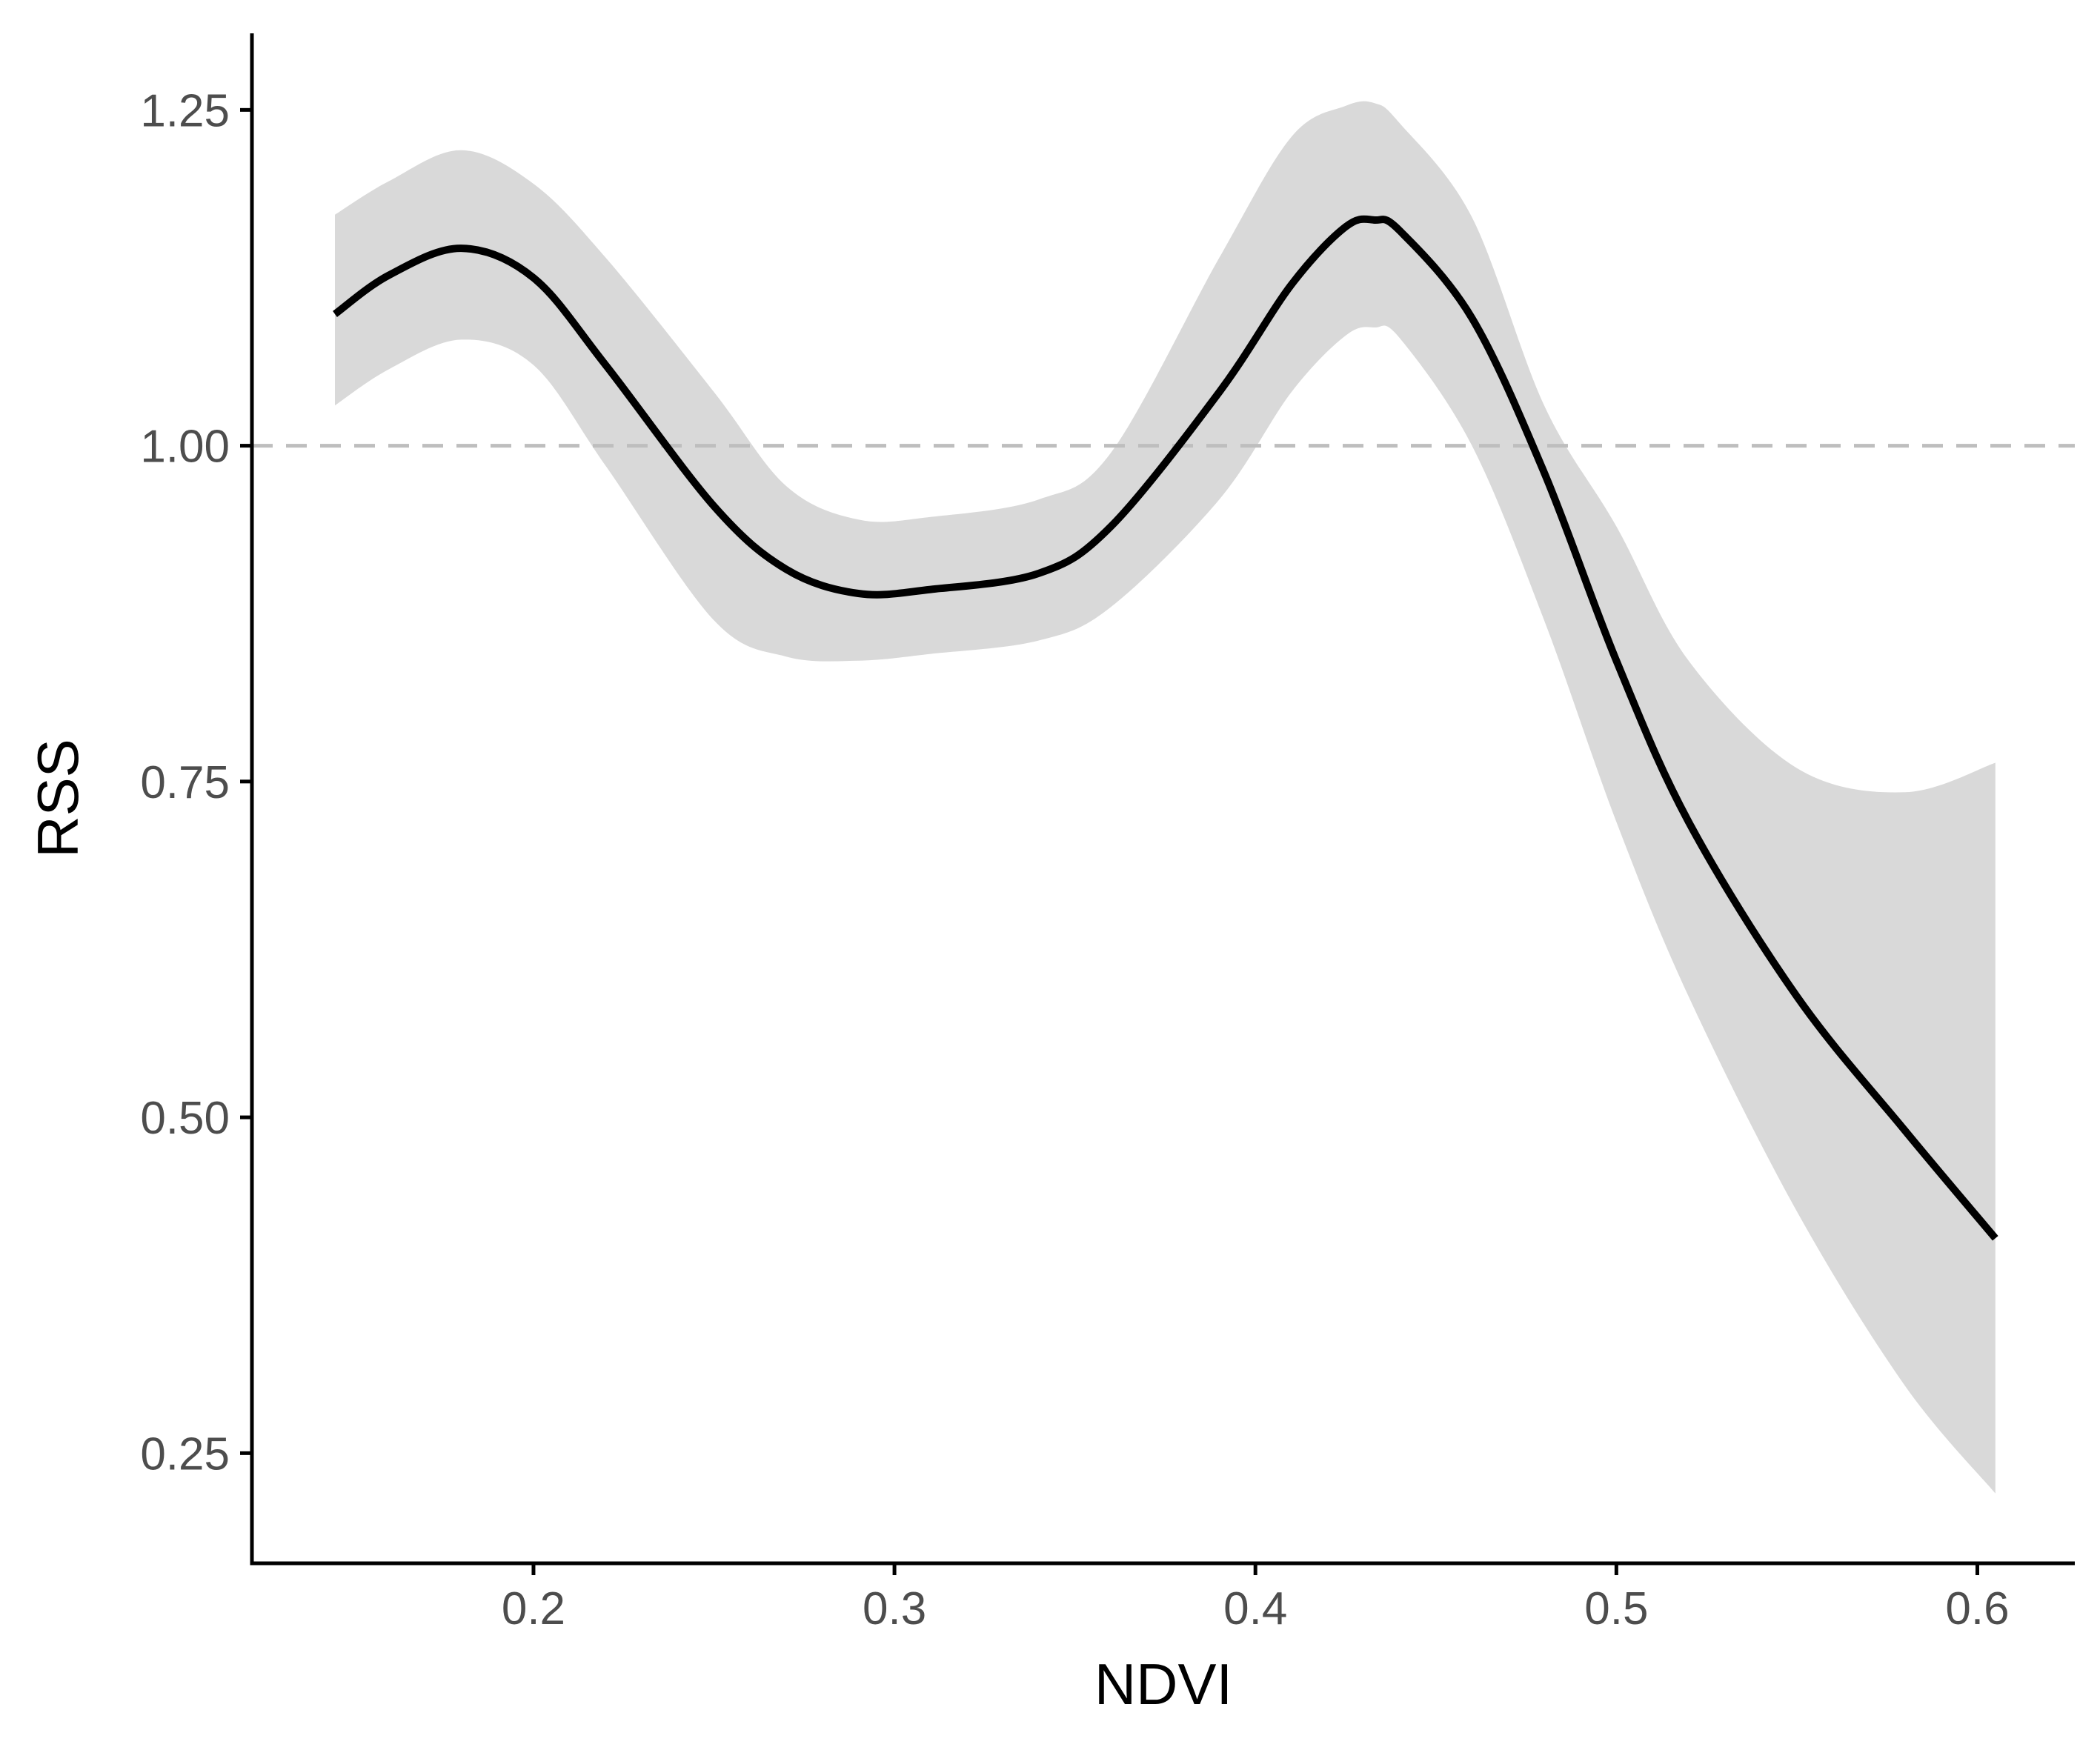  What do you see at coordinates (185, 782) in the screenshot?
I see `y-tick-label: 0.75` at bounding box center [185, 782].